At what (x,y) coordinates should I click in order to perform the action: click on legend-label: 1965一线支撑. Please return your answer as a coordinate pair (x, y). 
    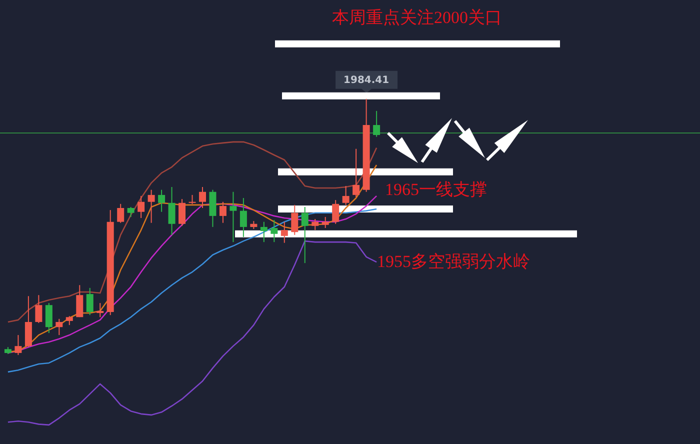
    Looking at the image, I should click on (436, 190).